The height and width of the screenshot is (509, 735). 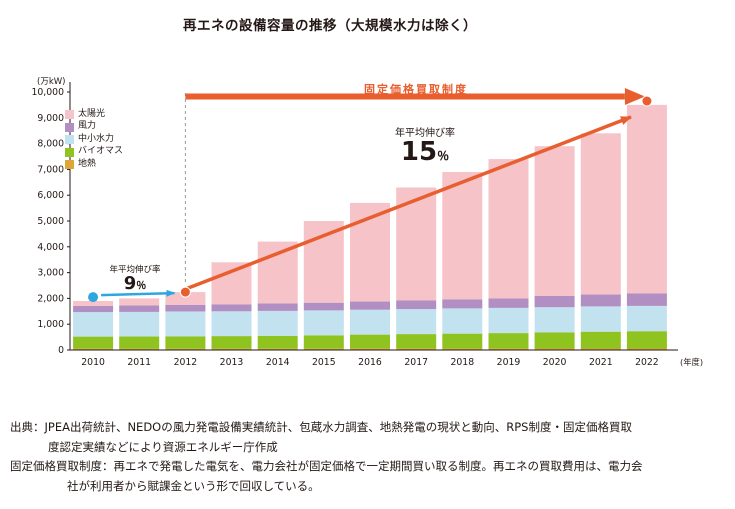 What do you see at coordinates (94, 126) in the screenshot?
I see `legend-item-1: 風力` at bounding box center [94, 126].